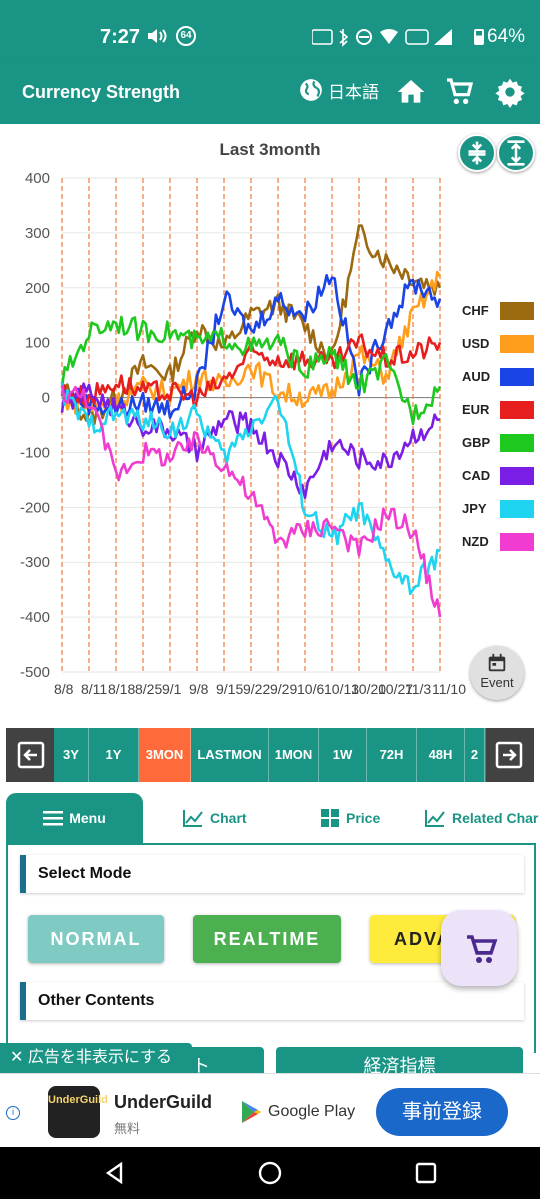 This screenshot has height=1199, width=540. What do you see at coordinates (272, 874) in the screenshot?
I see `select-mode-heading: Select Mode` at bounding box center [272, 874].